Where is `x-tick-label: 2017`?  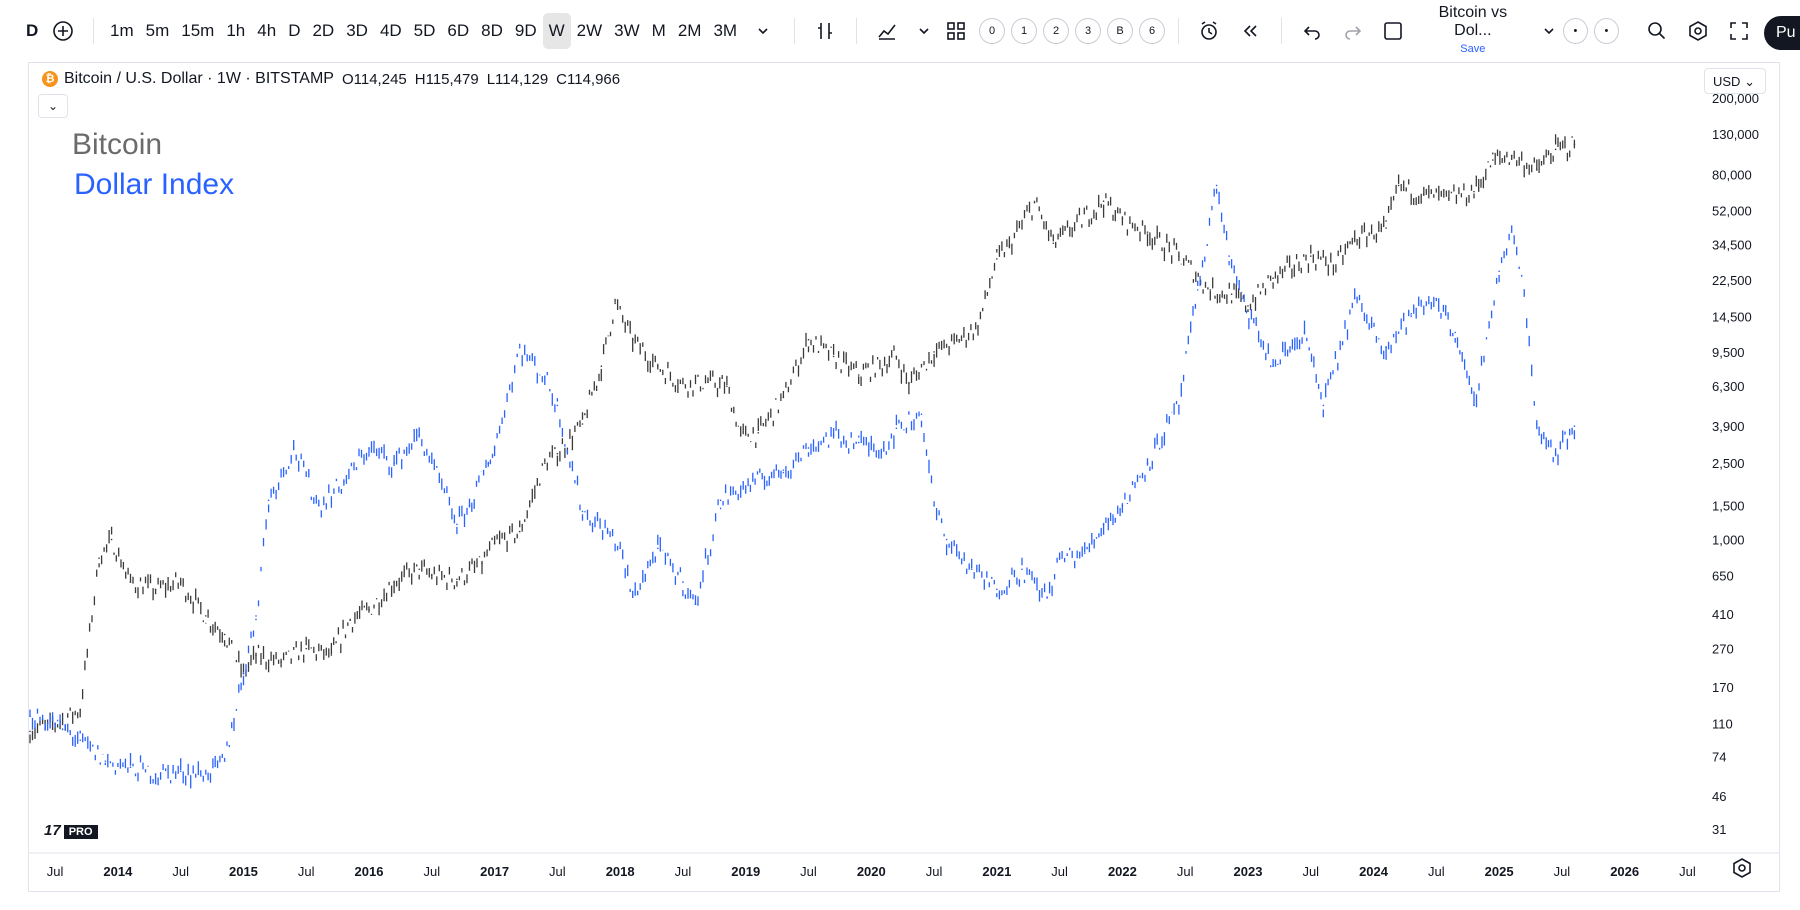
x-tick-label: 2017 is located at coordinates (494, 871).